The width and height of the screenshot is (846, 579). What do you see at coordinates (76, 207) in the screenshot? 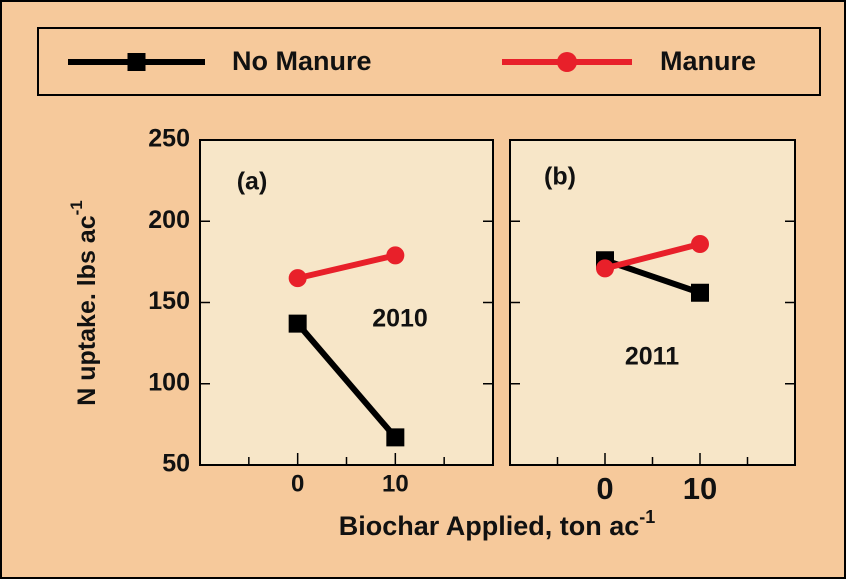
I see `y-axis-label-sup: -1` at bounding box center [76, 207].